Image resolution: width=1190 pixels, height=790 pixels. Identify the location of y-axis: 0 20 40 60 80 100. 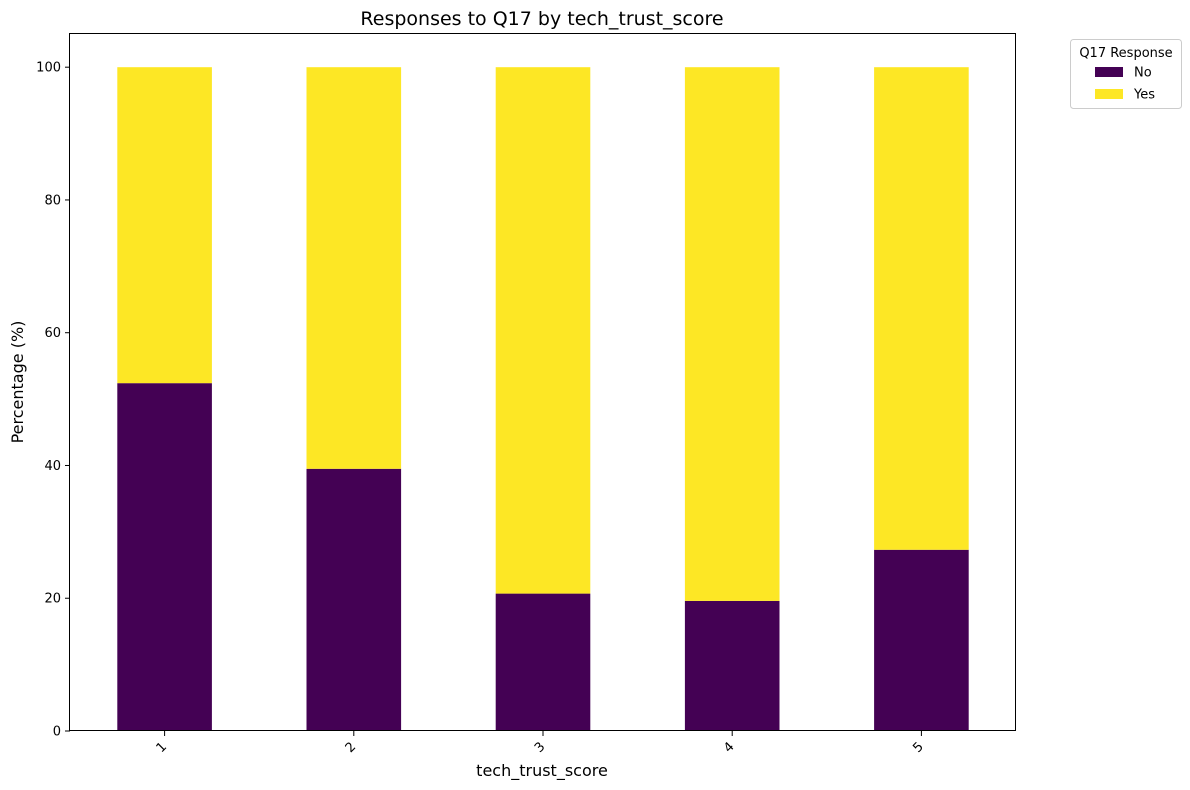
(53, 400).